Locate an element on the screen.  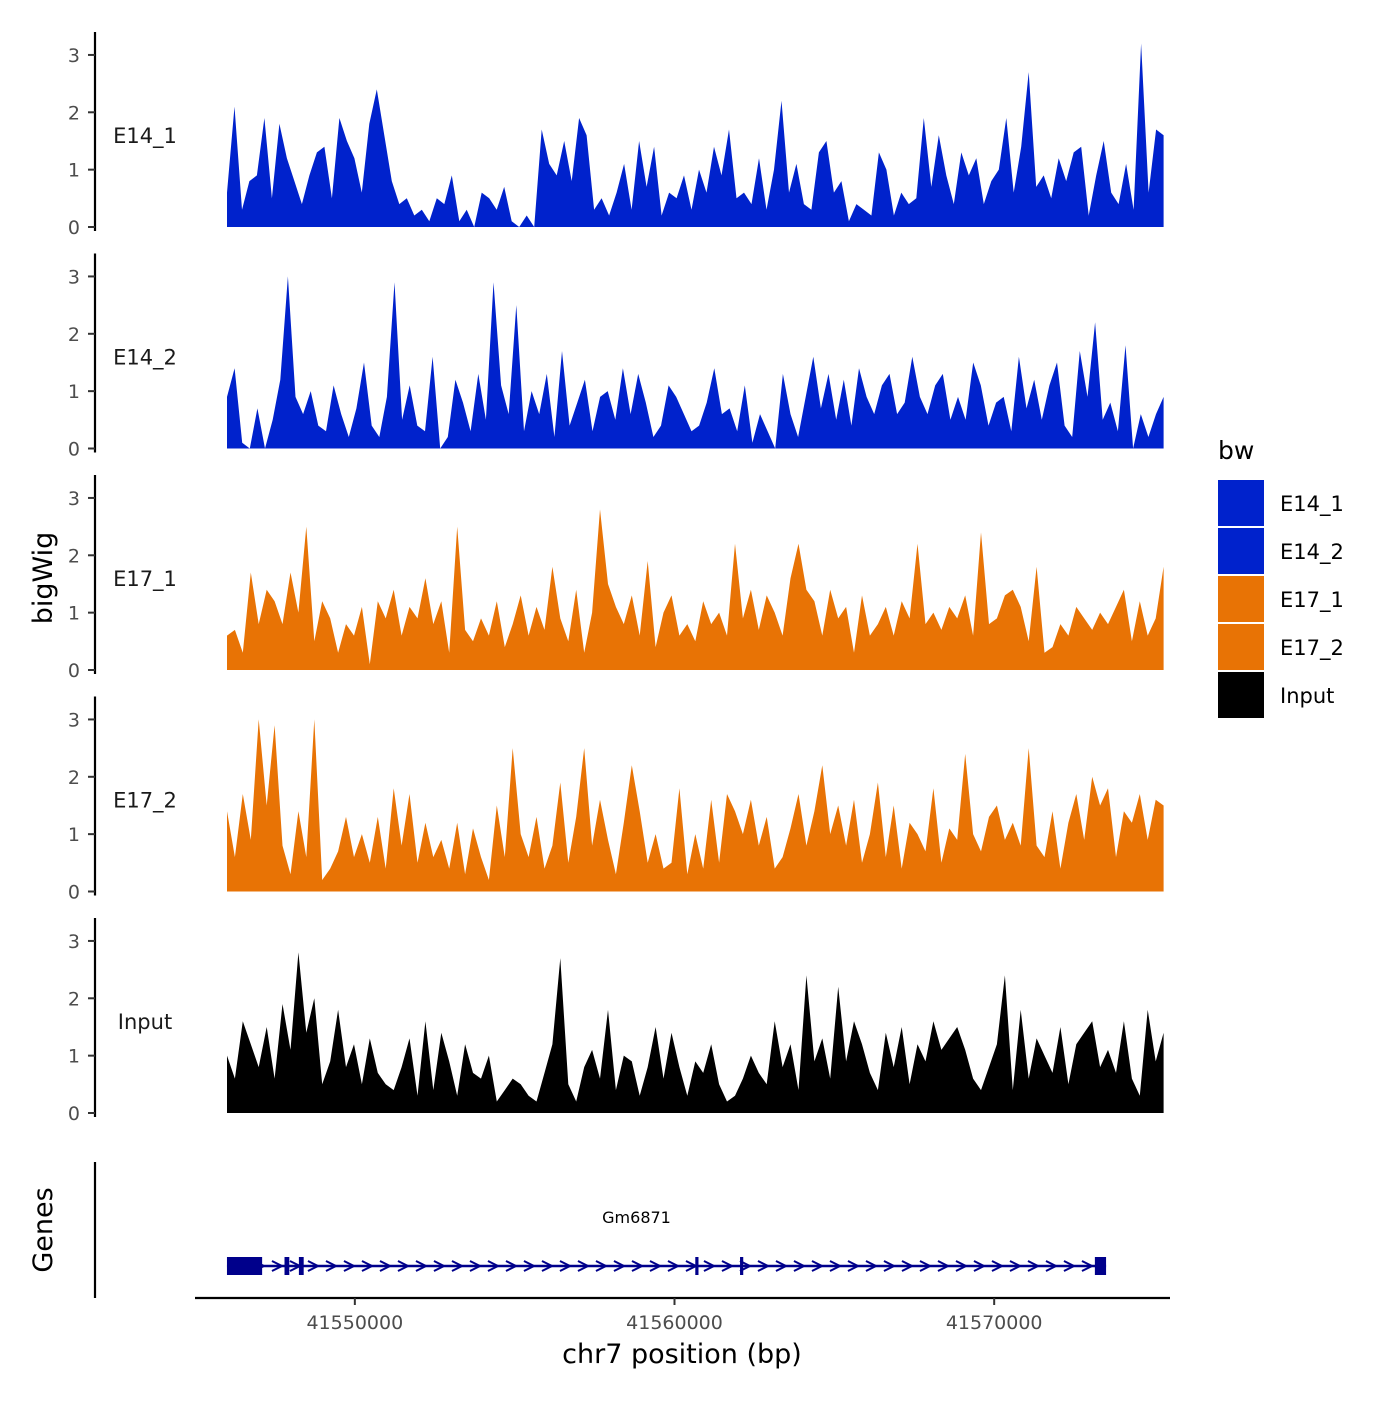
legend-item-input: Input is located at coordinates (1276, 695).